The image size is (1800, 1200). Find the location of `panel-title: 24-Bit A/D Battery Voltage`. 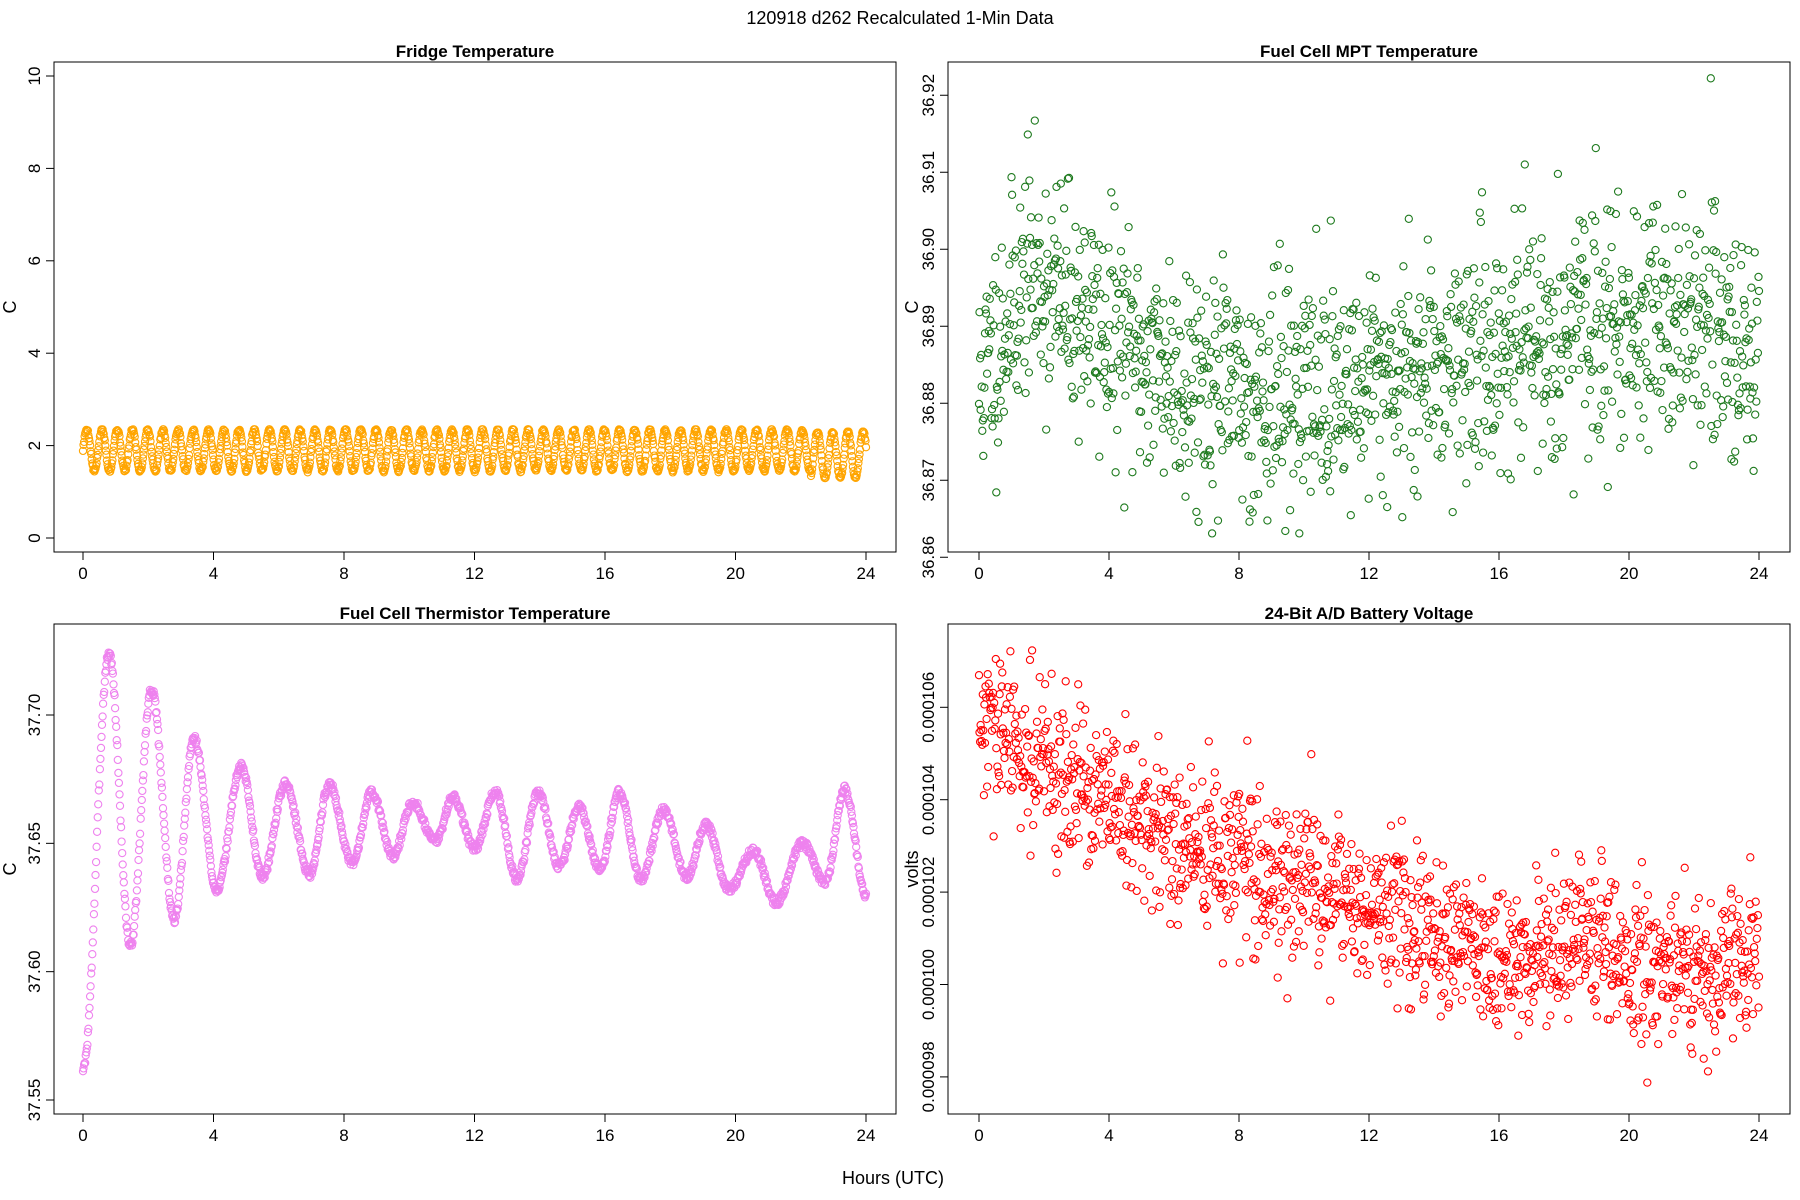

panel-title: 24-Bit A/D Battery Voltage is located at coordinates (1369, 613).